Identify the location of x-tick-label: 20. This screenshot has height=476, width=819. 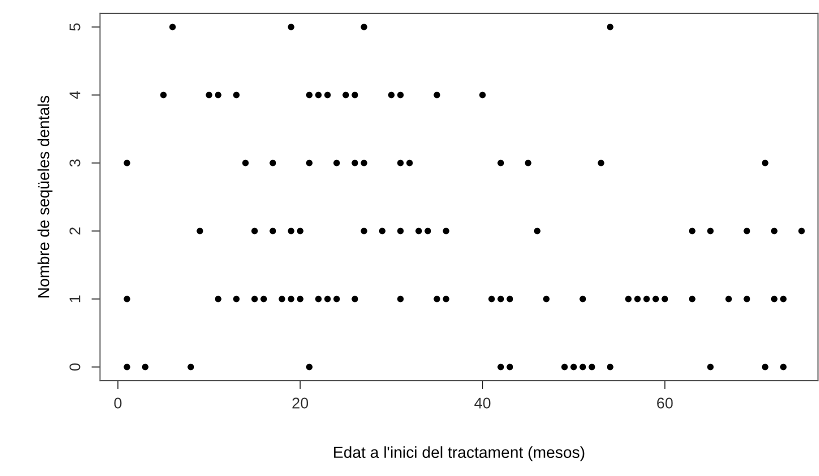
(300, 403).